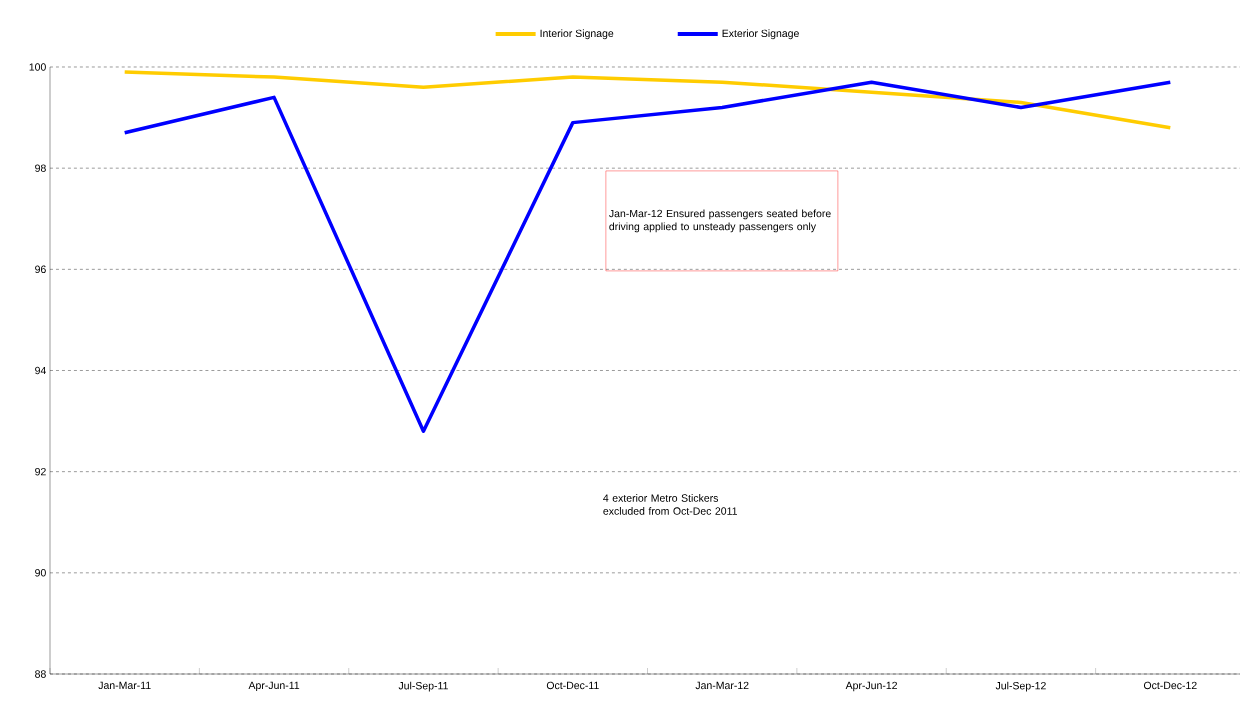 The width and height of the screenshot is (1240, 706). Describe the element at coordinates (40, 573) in the screenshot. I see `y-tick-label: 90` at that location.